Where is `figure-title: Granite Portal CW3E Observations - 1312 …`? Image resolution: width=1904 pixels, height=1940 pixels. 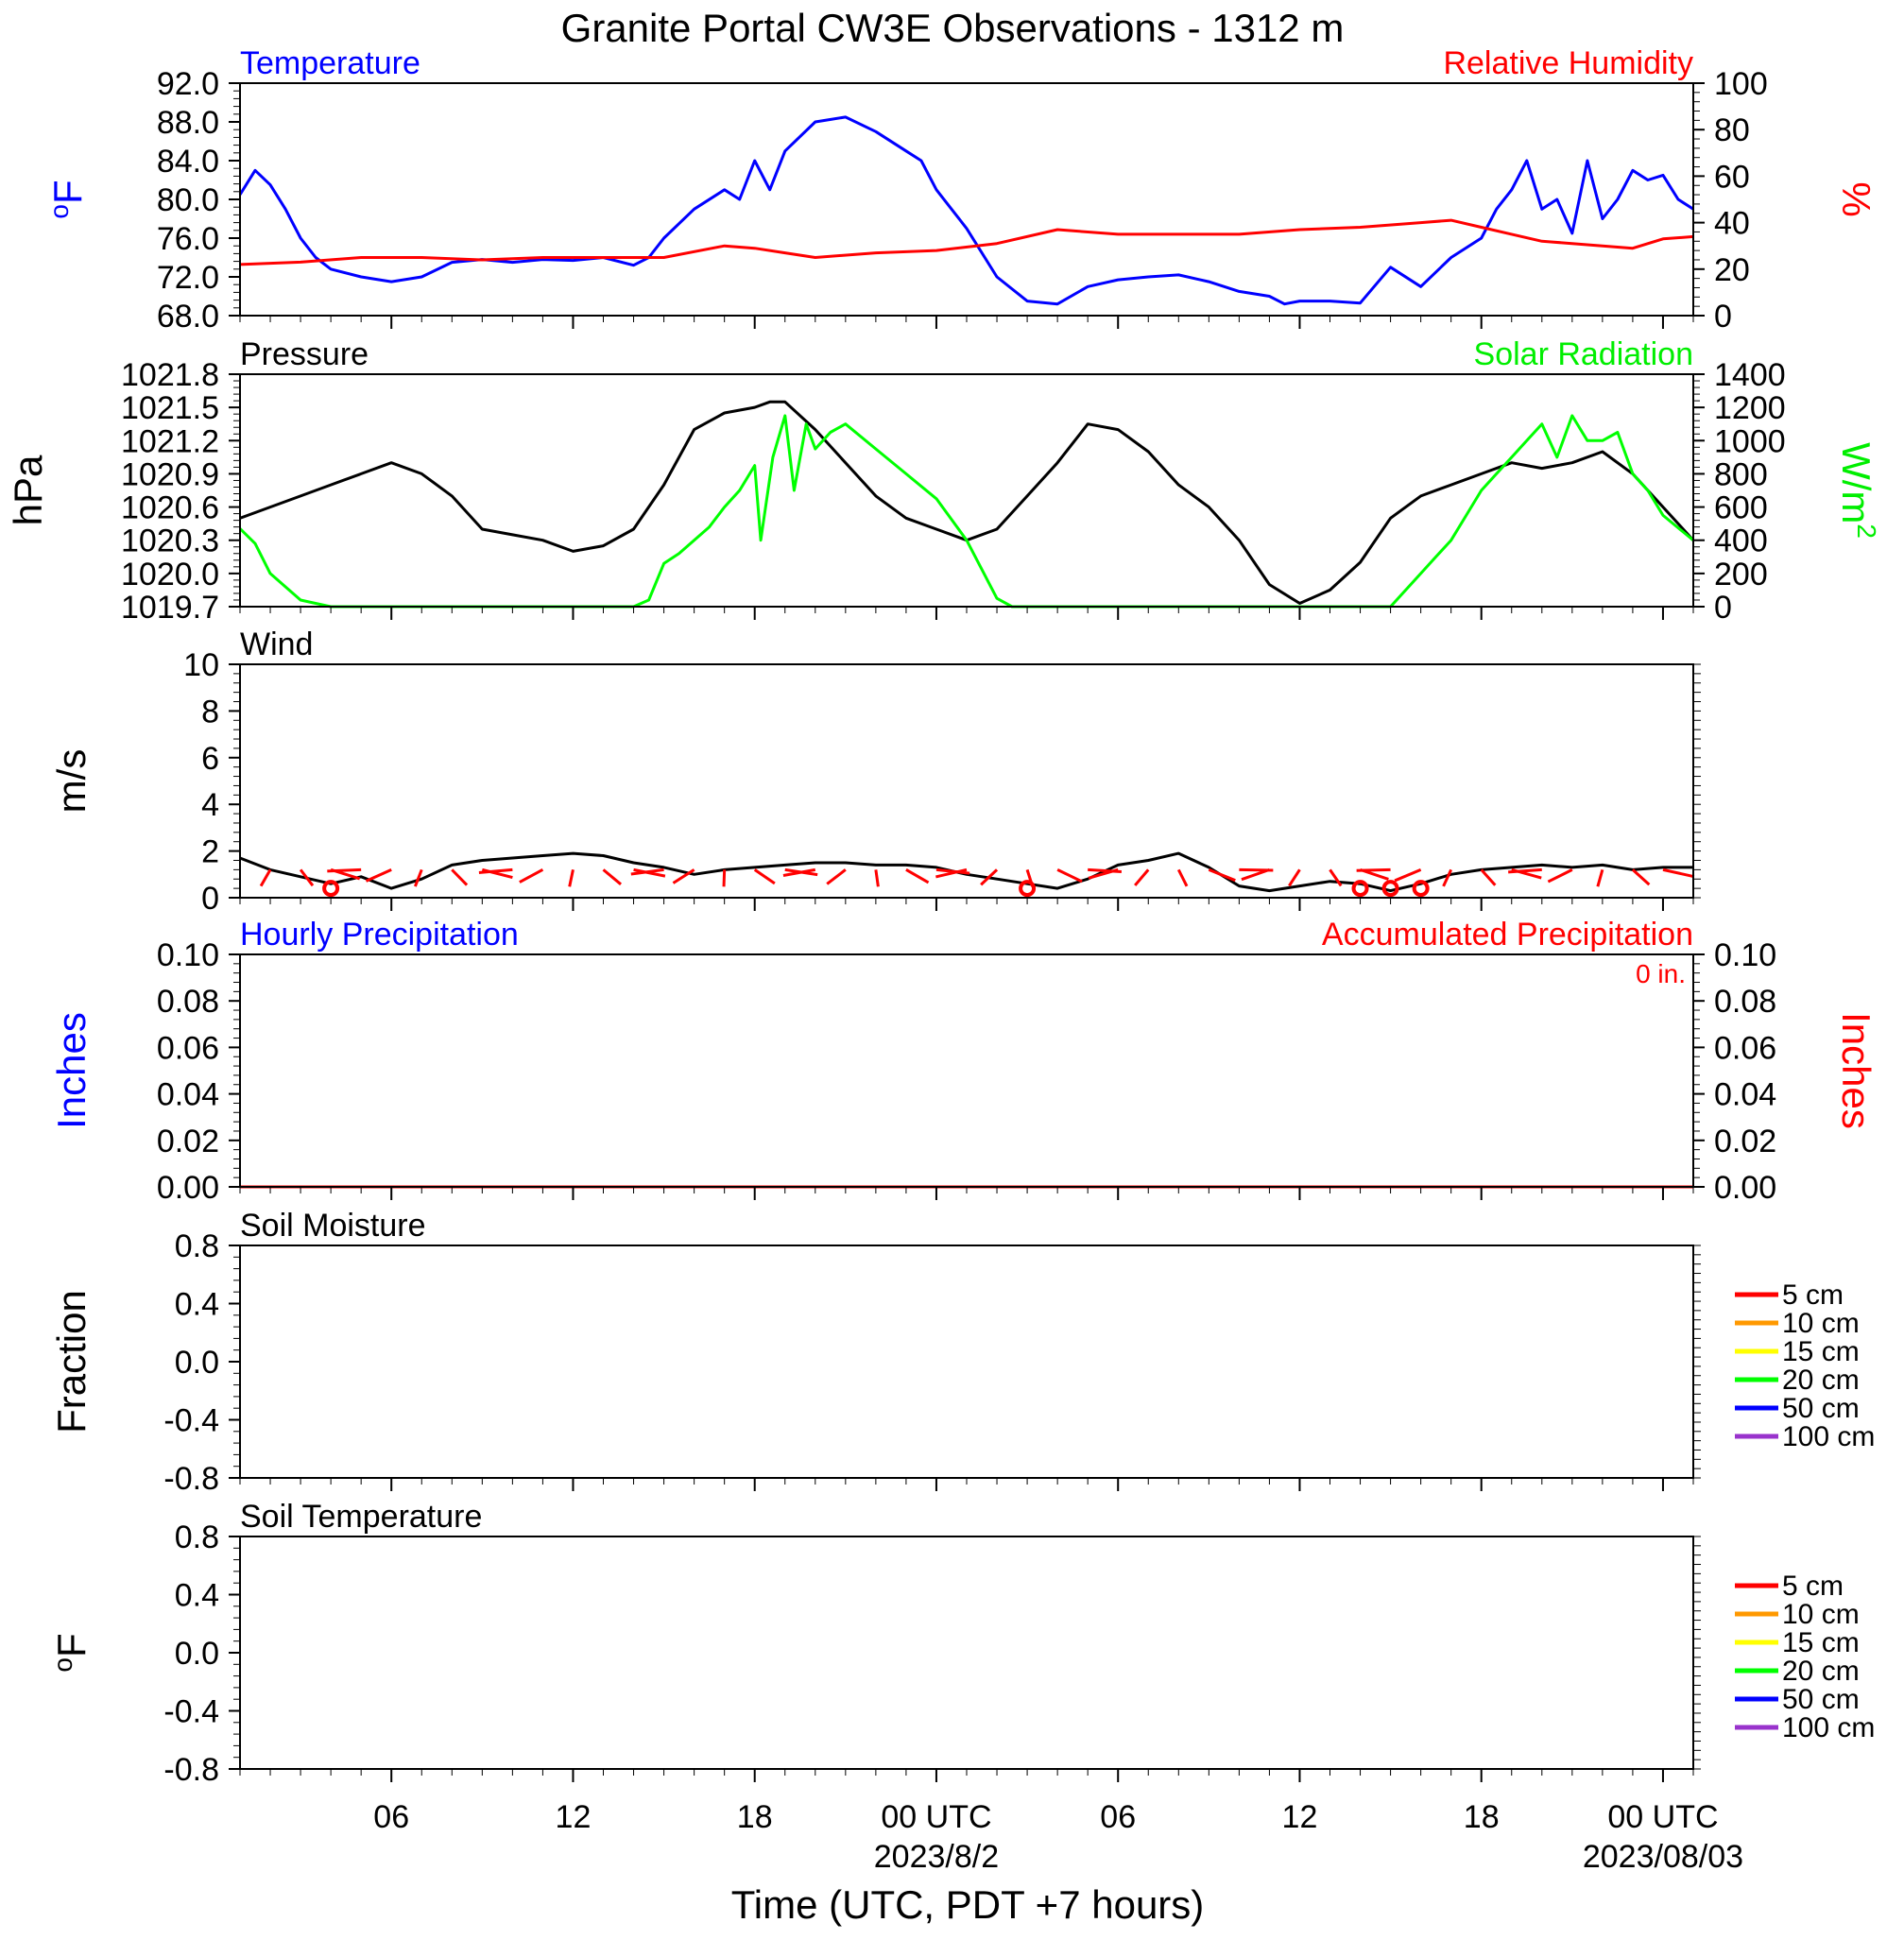 figure-title: Granite Portal CW3E Observations - 1312 … is located at coordinates (953, 28).